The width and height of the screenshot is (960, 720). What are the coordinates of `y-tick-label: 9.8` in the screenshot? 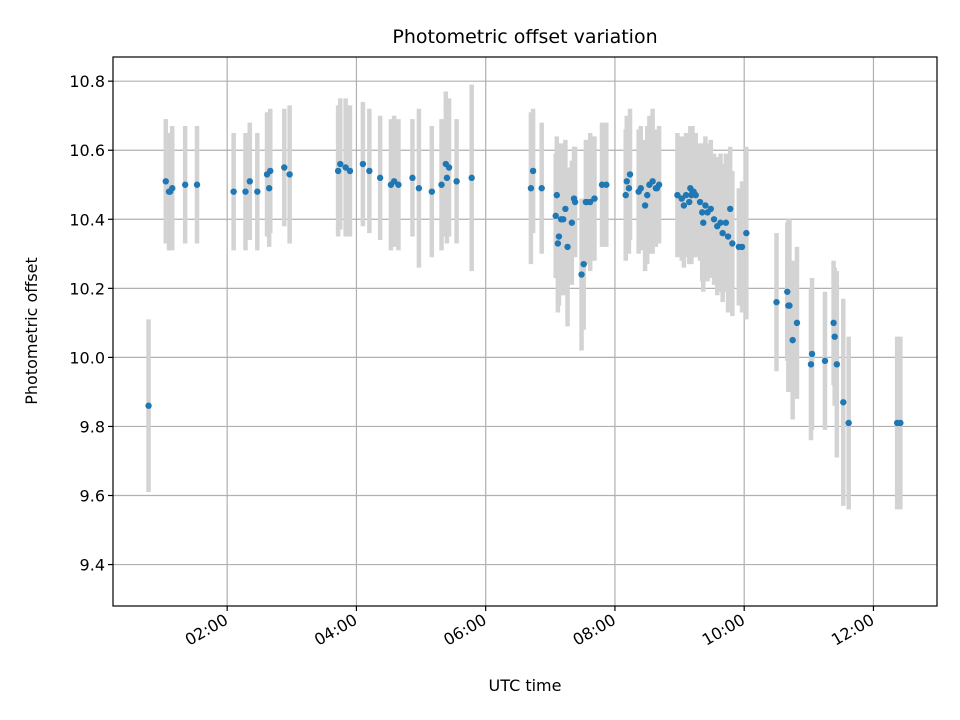 It's located at (92, 426).